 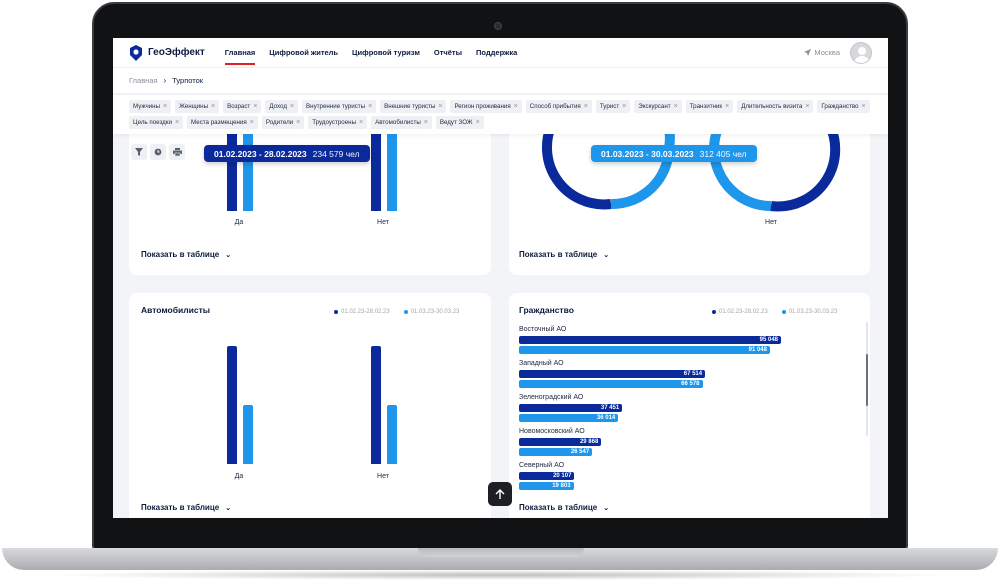 What do you see at coordinates (239, 106) in the screenshot?
I see `filter-chip-label: Возраст` at bounding box center [239, 106].